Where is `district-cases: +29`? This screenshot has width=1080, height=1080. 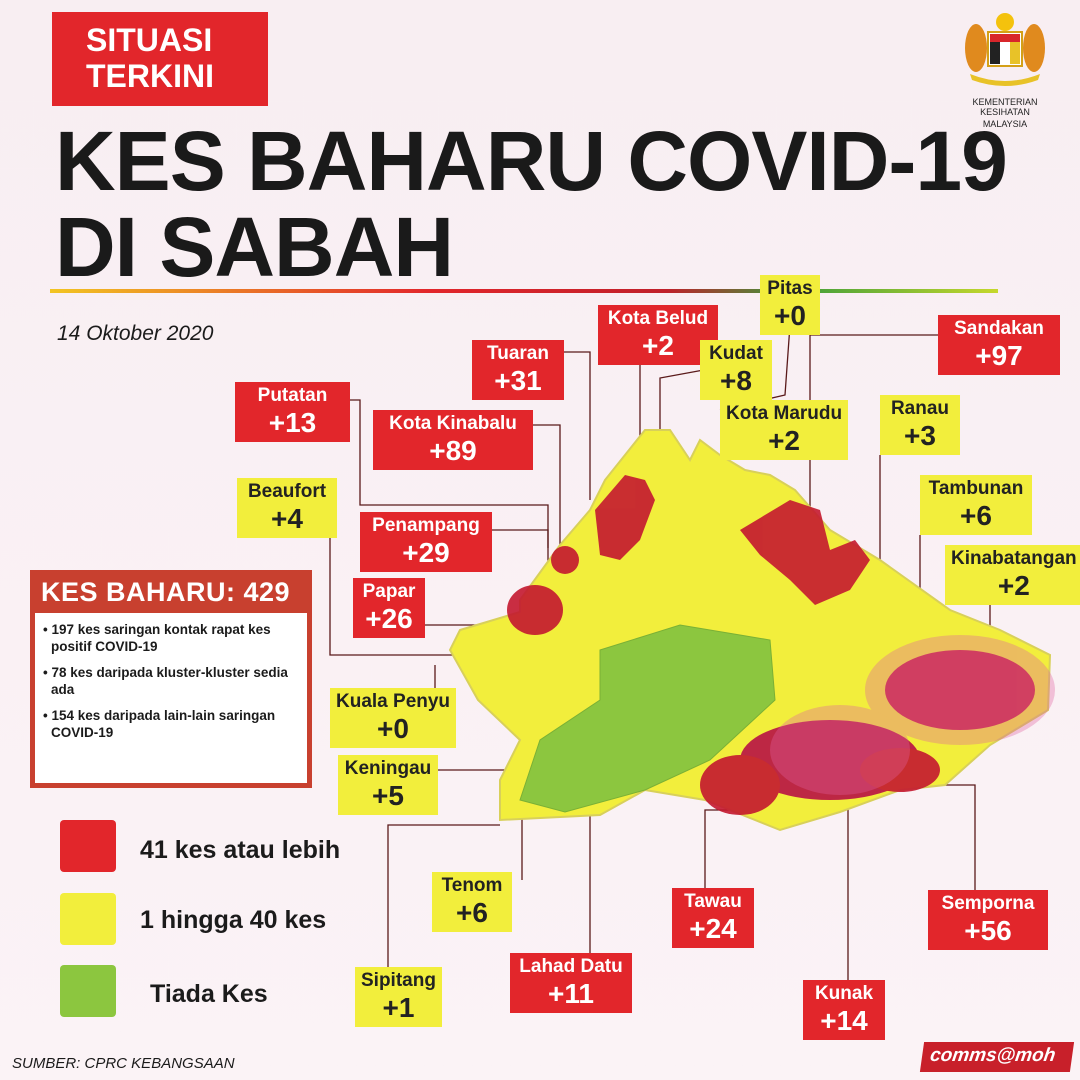
district-cases: +29 is located at coordinates (426, 552).